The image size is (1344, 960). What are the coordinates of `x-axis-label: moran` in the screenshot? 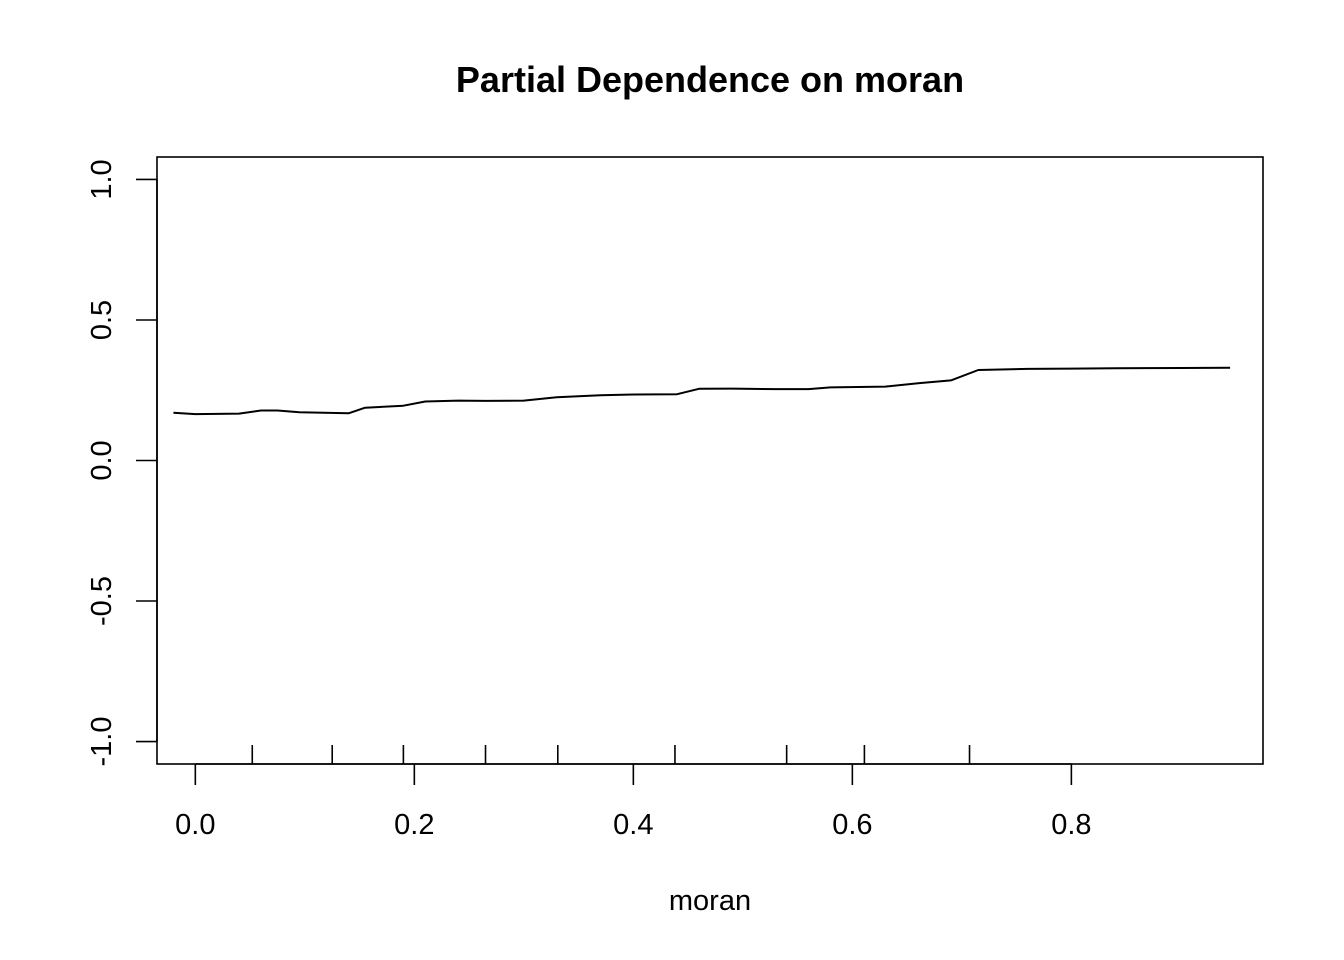 It's located at (710, 901).